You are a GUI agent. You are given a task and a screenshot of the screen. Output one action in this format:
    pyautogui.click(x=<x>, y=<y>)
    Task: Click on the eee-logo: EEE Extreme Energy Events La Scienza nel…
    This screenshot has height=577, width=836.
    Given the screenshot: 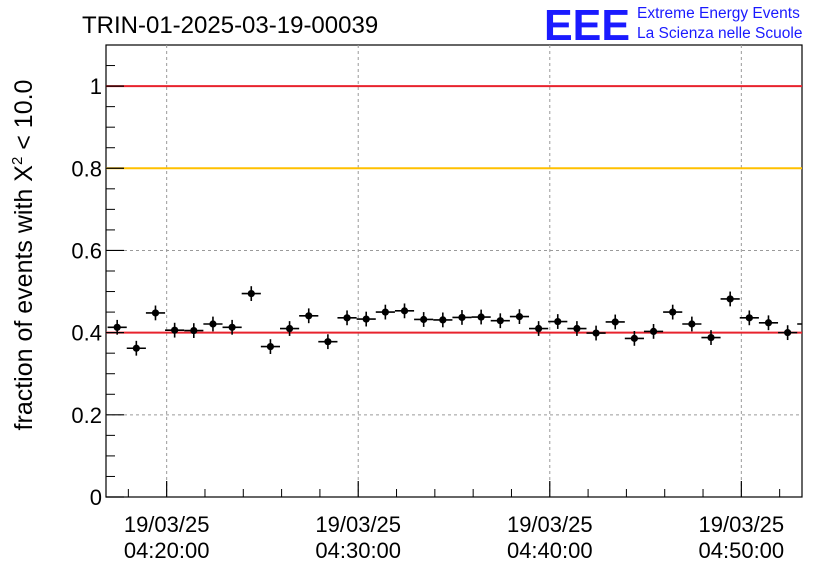 What is the action you would take?
    pyautogui.click(x=673, y=25)
    